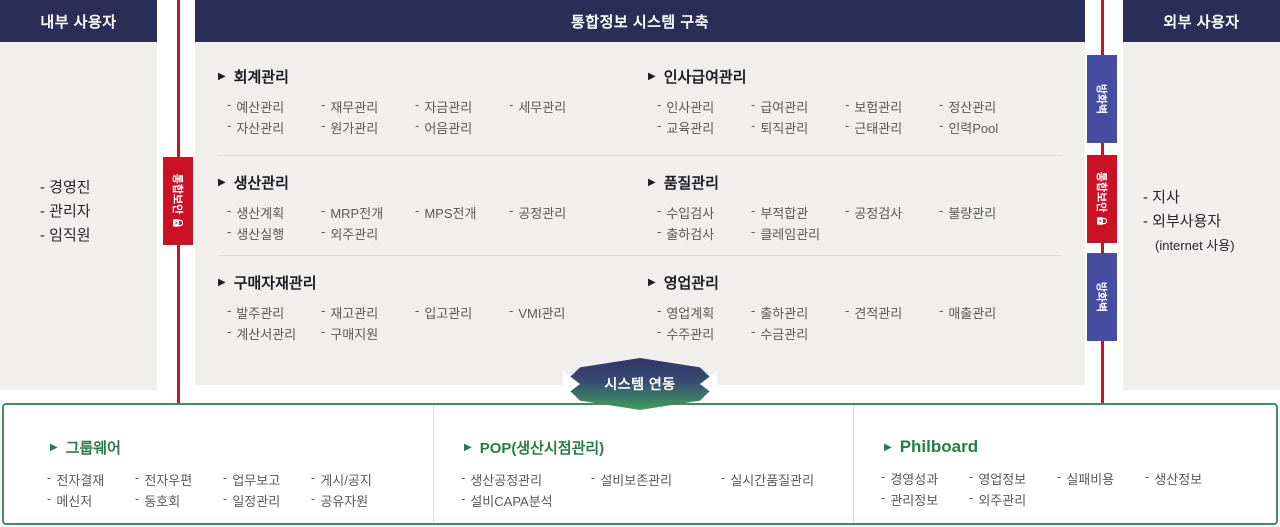 Image resolution: width=1280 pixels, height=527 pixels. Describe the element at coordinates (78, 21) in the screenshot. I see `internal-users-header: 내부 사용자` at that location.